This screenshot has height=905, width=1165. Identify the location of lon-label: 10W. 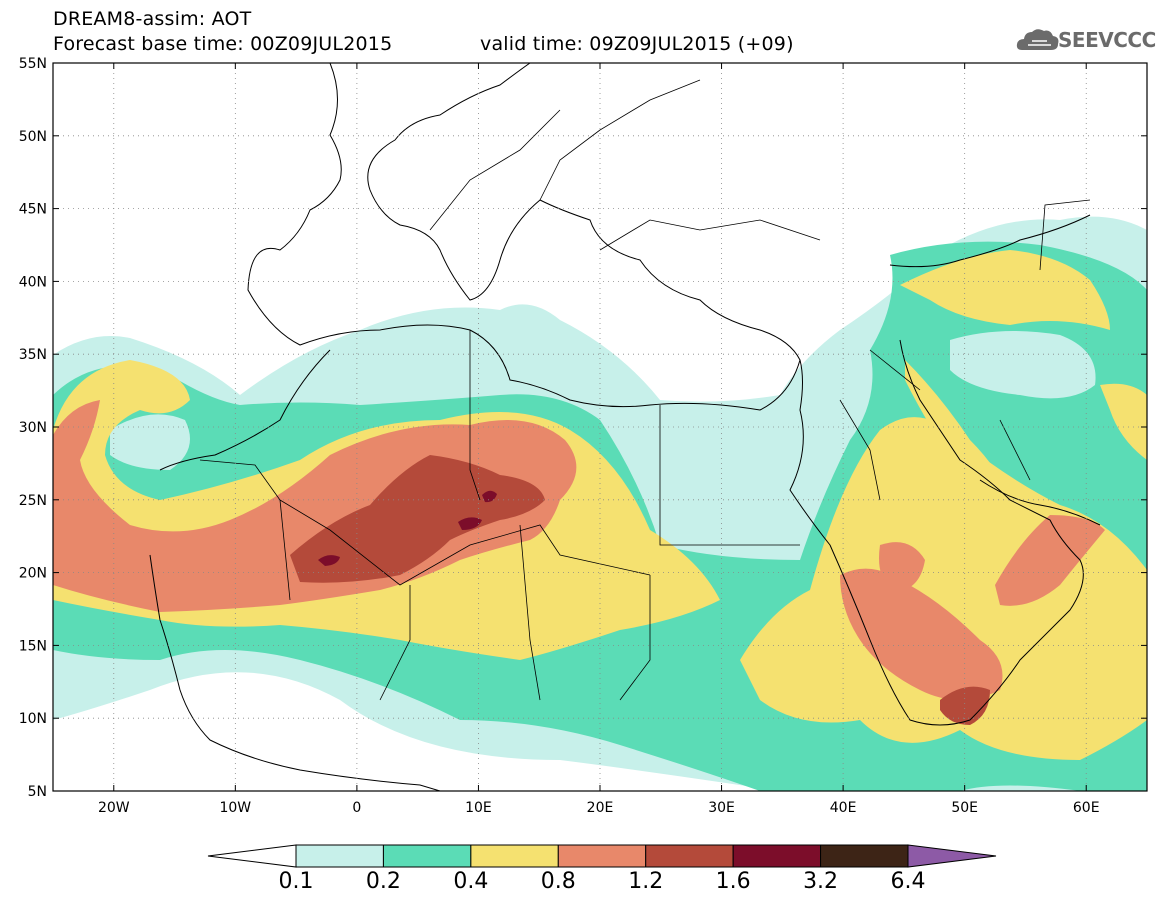
(235, 808).